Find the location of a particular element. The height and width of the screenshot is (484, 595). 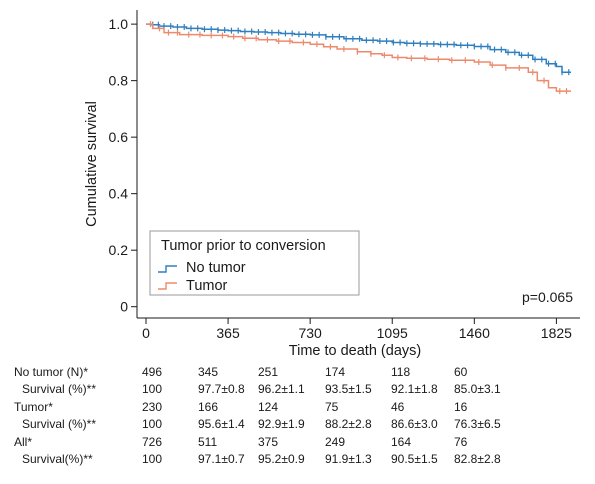

legend-swatch-no-tumor is located at coordinates (167, 269).